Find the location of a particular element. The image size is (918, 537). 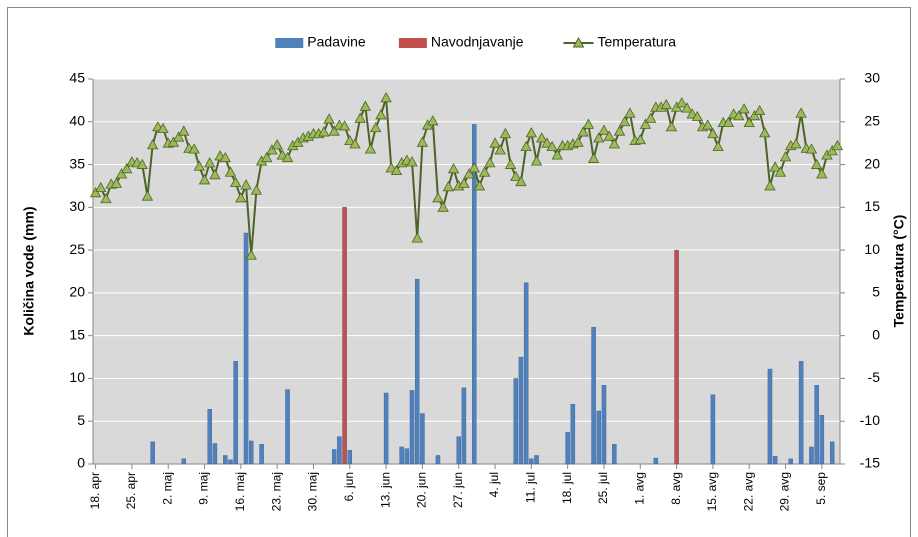

y-tick-label: 5 is located at coordinates (81, 420).